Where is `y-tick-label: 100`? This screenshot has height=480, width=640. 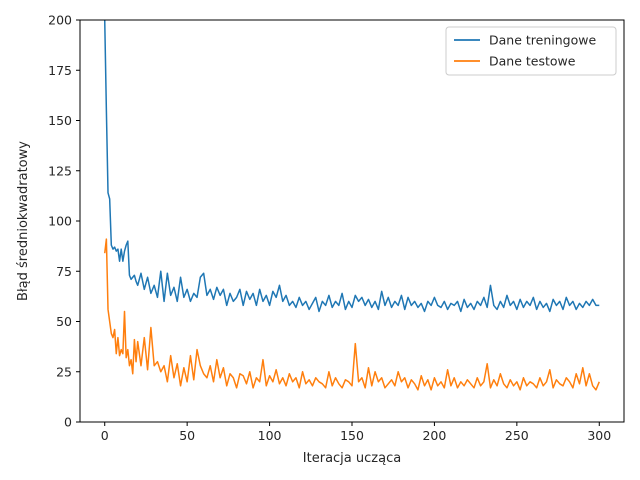 y-tick-label: 100 is located at coordinates (60, 221).